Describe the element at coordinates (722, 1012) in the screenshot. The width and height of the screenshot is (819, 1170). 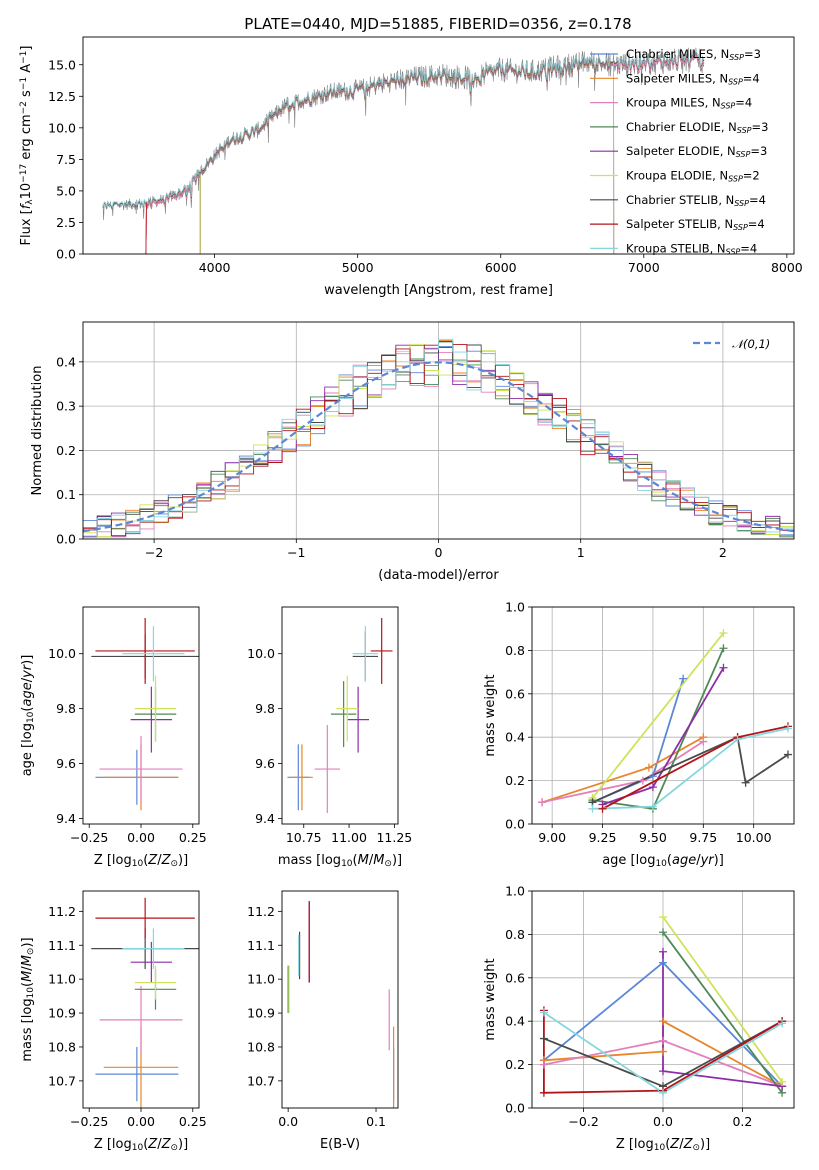
I see `weight-line-chabrier-elodie` at that location.